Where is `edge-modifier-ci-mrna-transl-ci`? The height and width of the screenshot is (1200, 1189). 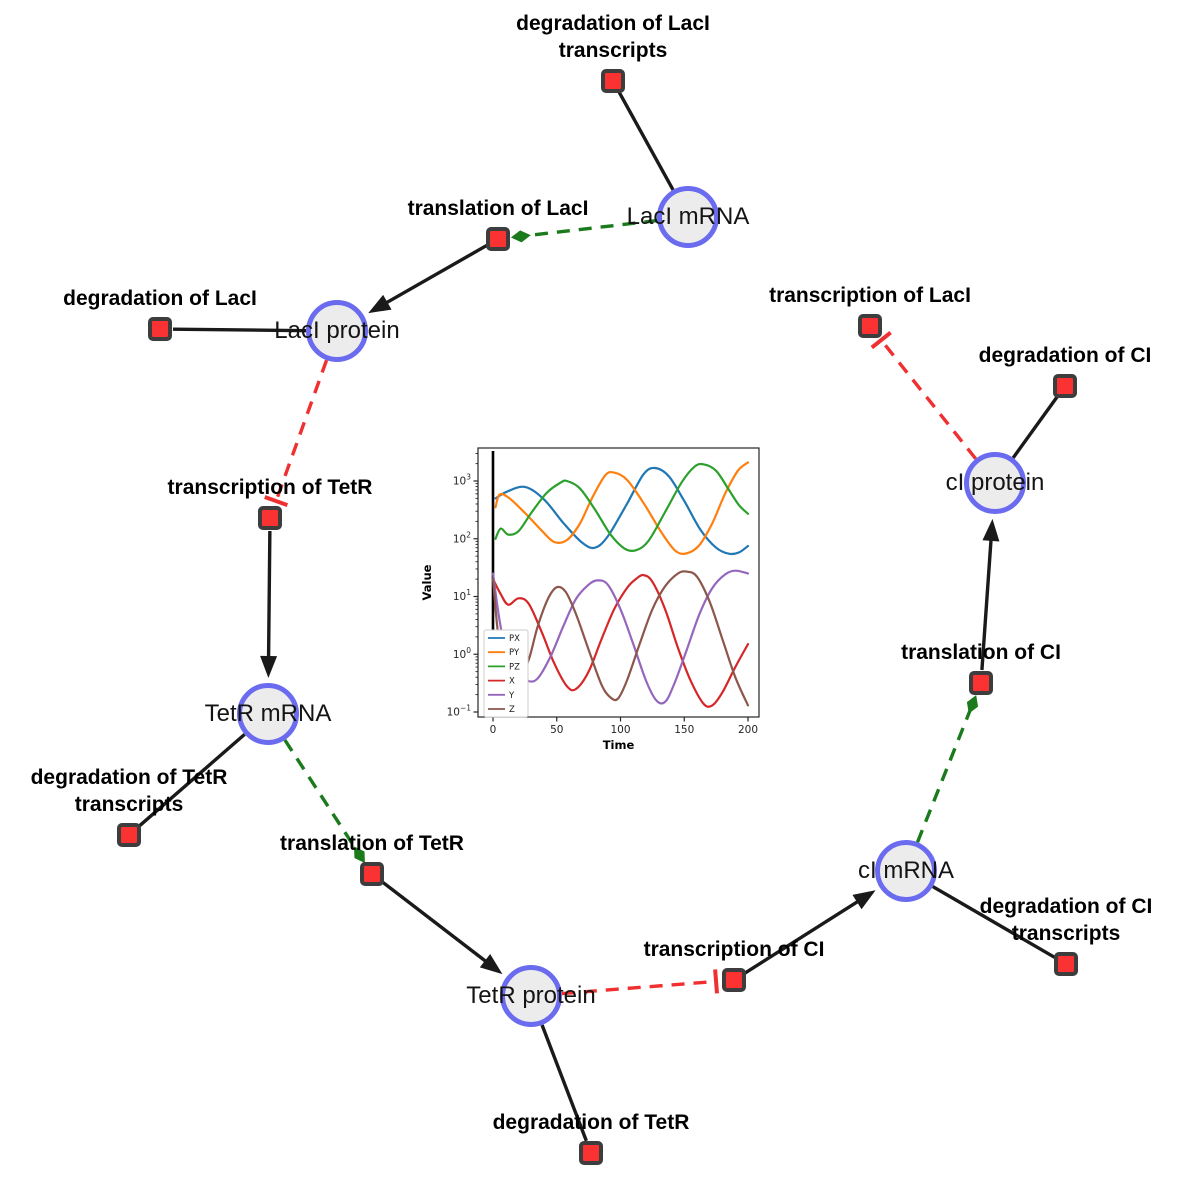 edge-modifier-ci-mrna-transl-ci is located at coordinates (943, 776).